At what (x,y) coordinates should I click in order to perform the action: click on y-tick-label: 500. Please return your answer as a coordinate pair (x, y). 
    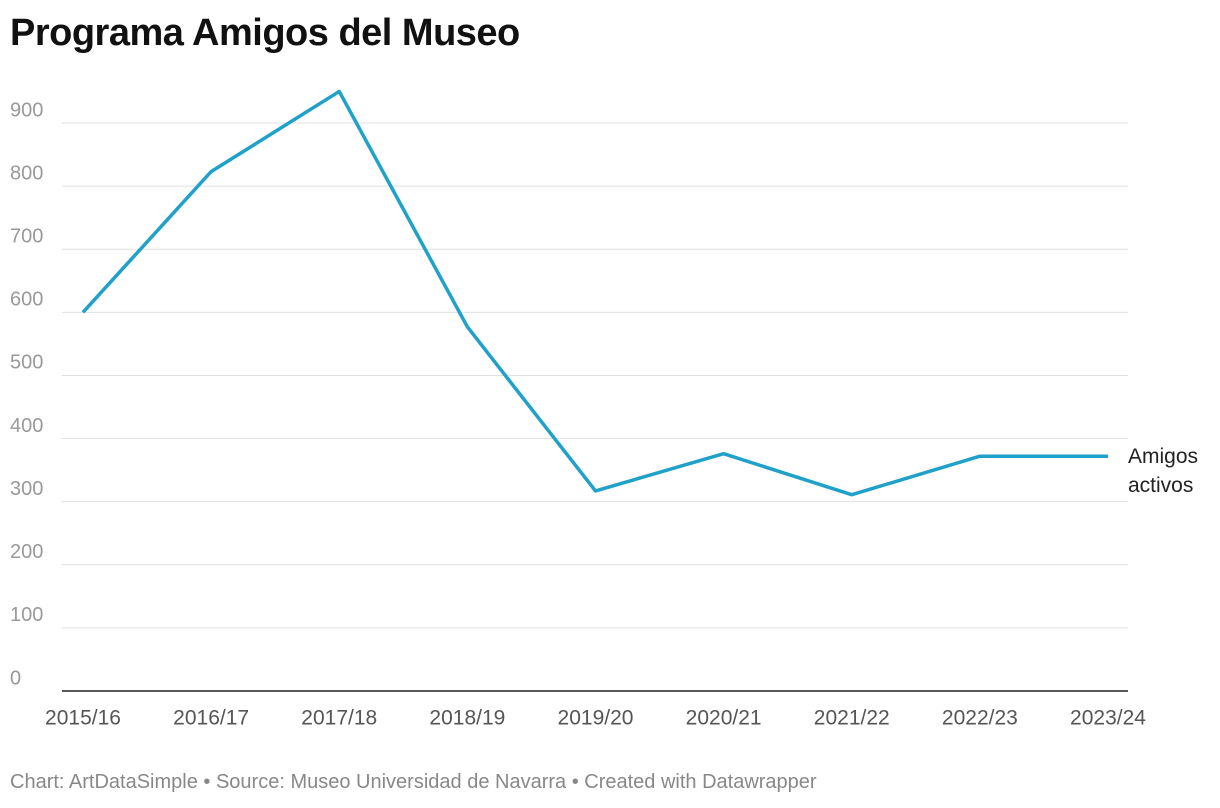
    Looking at the image, I should click on (26, 363).